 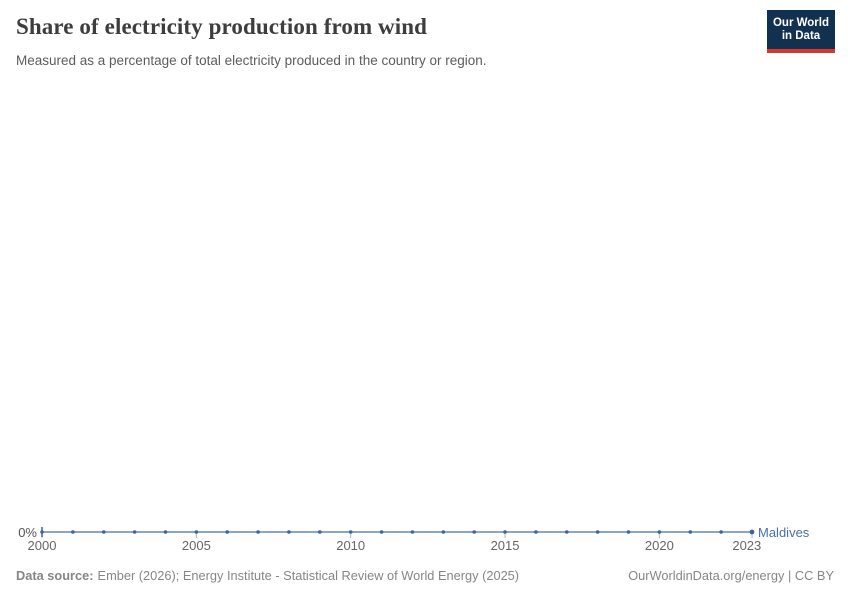 What do you see at coordinates (505, 545) in the screenshot?
I see `x-axis-tick-label: 2015` at bounding box center [505, 545].